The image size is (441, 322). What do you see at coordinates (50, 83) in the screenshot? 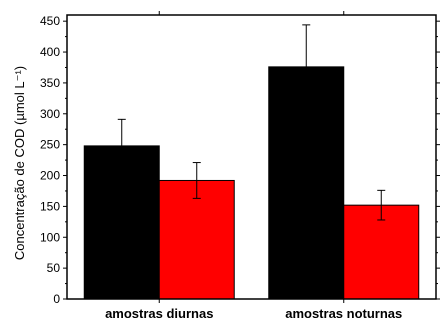
I see `y-tick-label: 350` at bounding box center [50, 83].